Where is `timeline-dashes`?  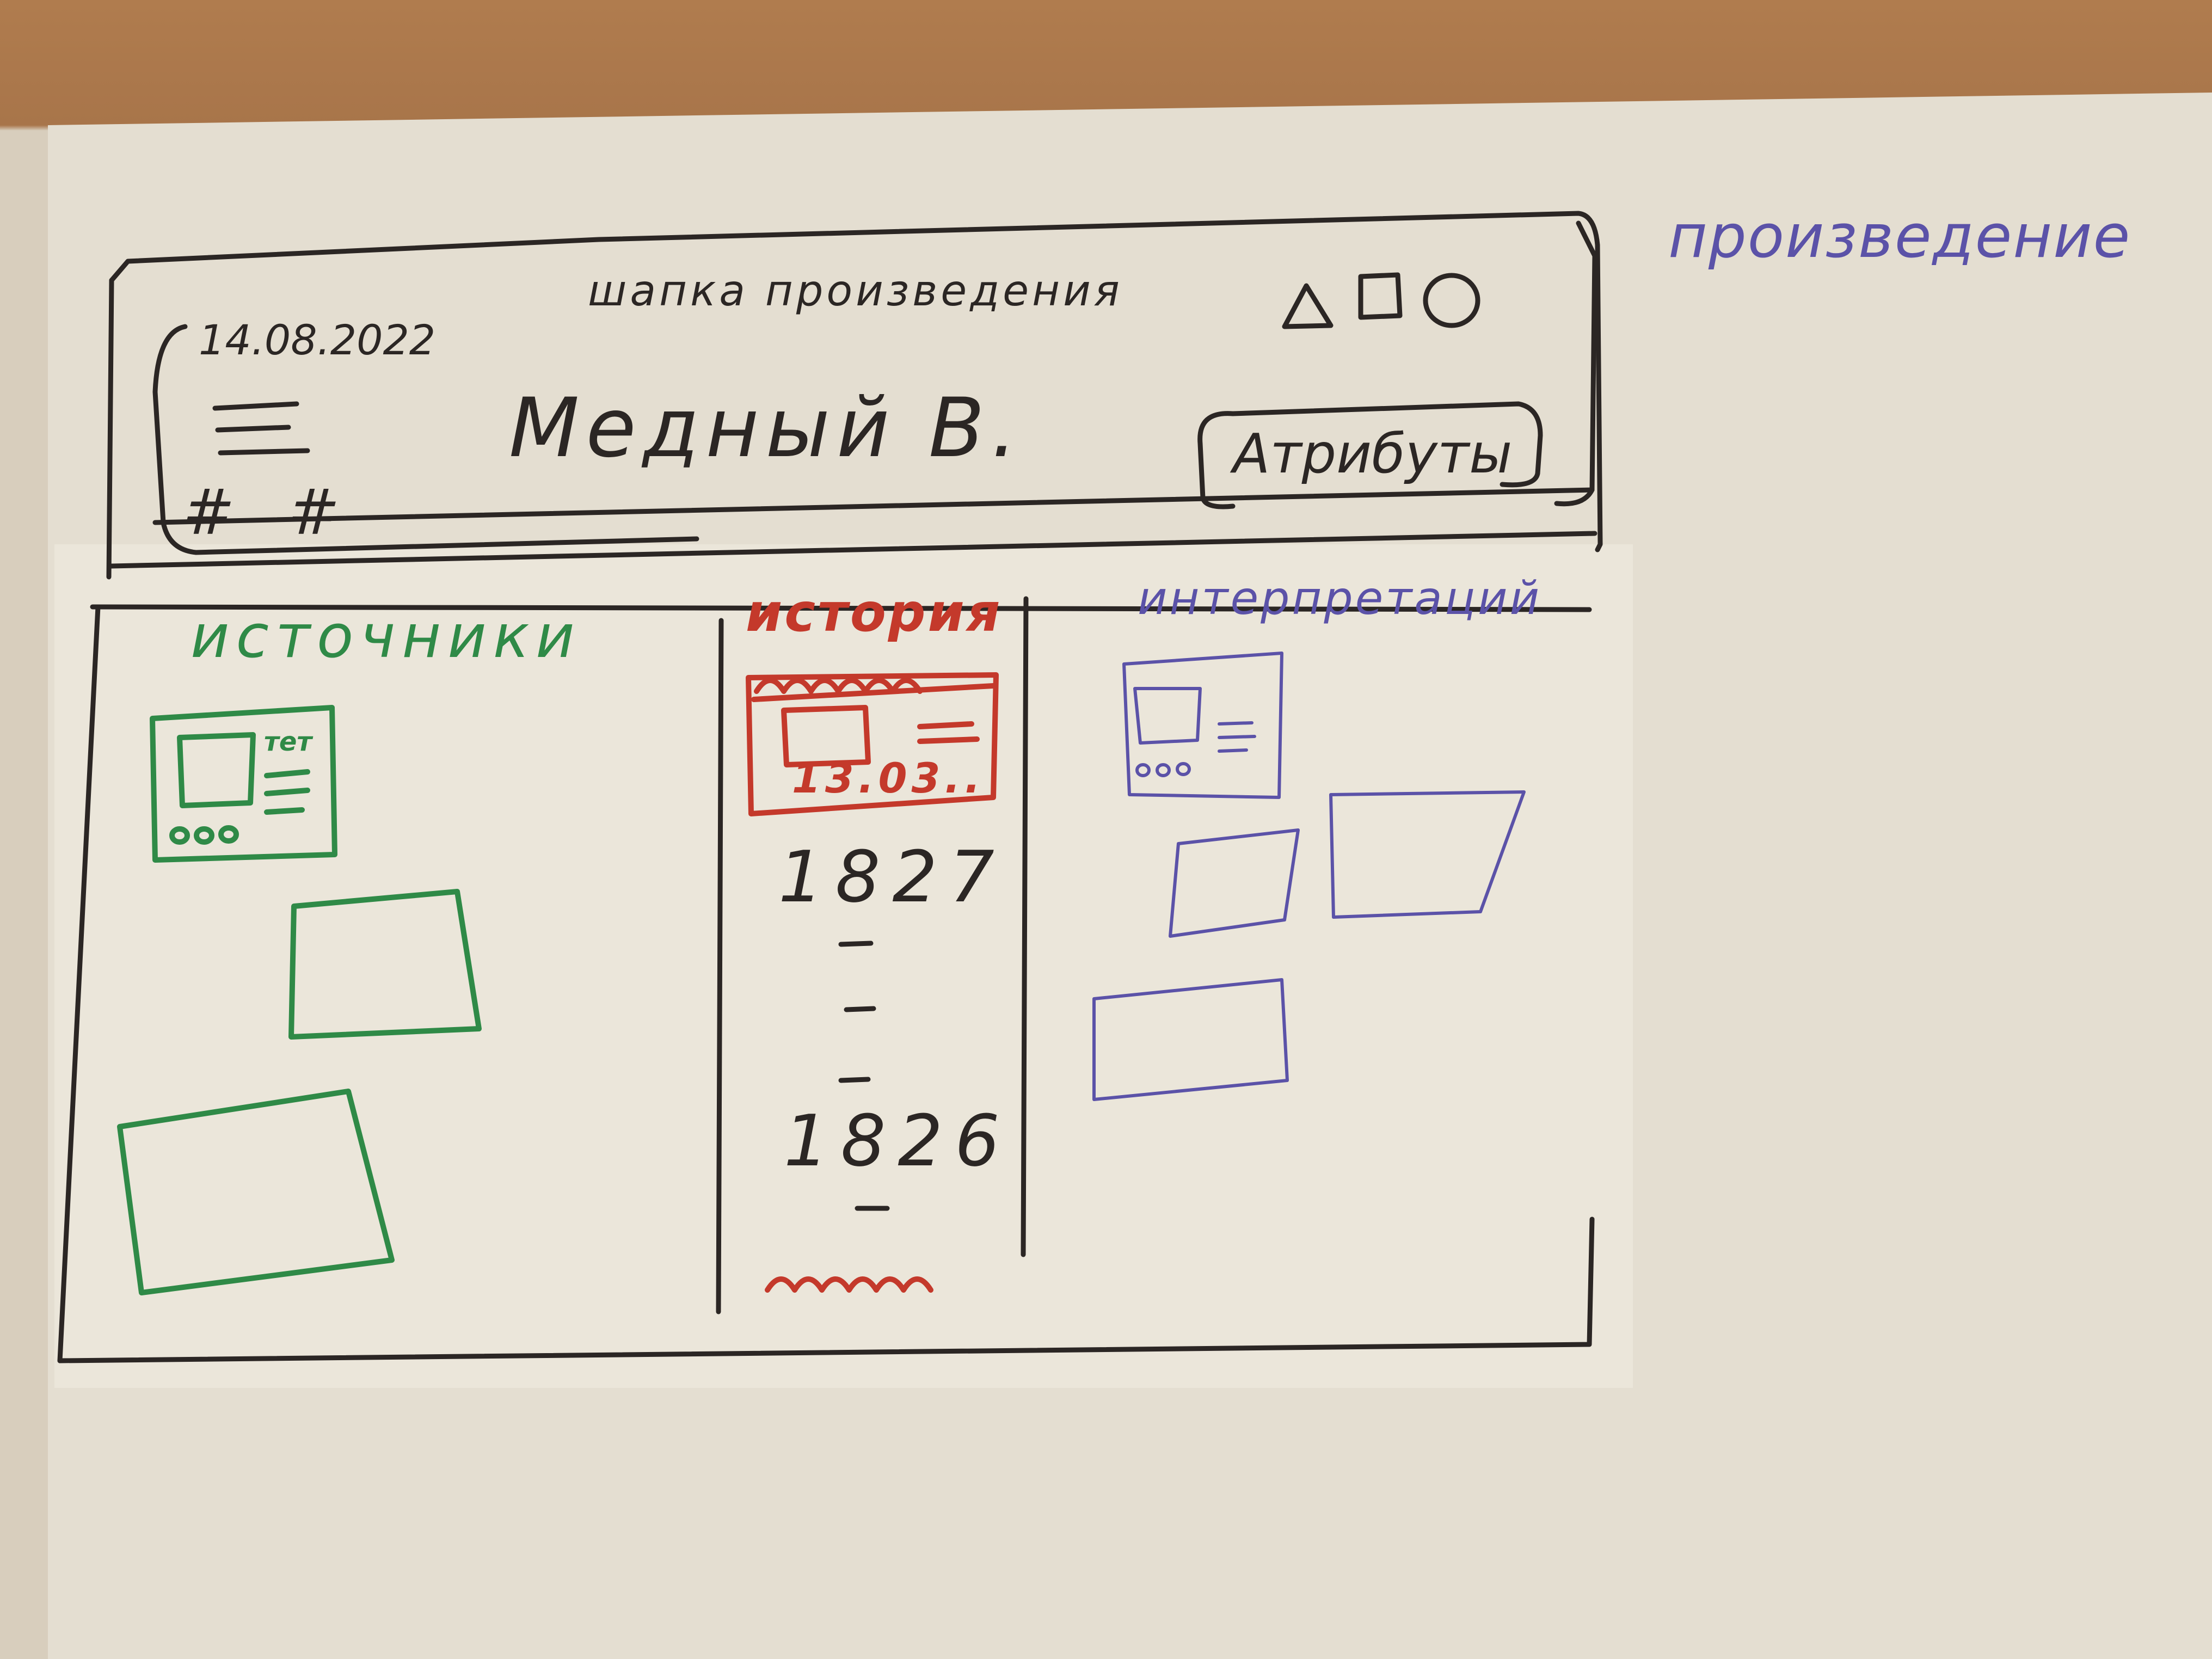
timeline-dashes is located at coordinates (864, 1076).